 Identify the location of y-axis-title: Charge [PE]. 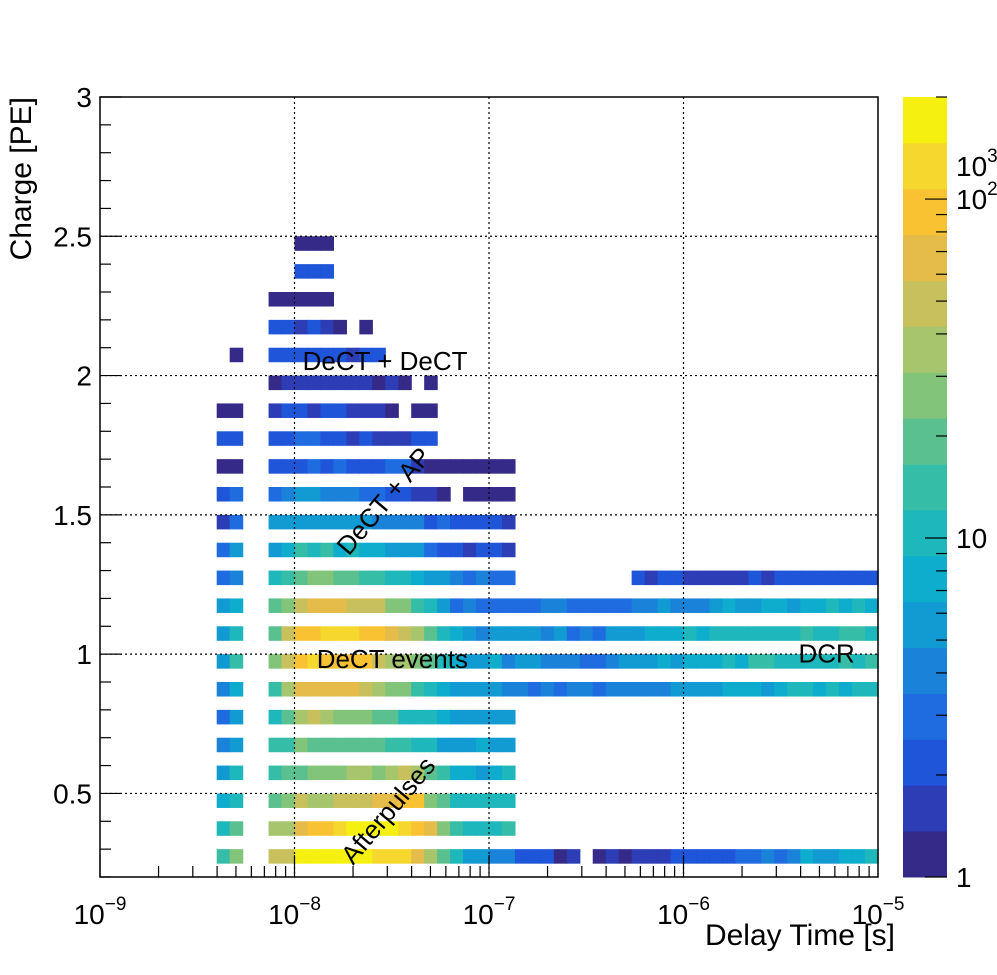
(21, 178).